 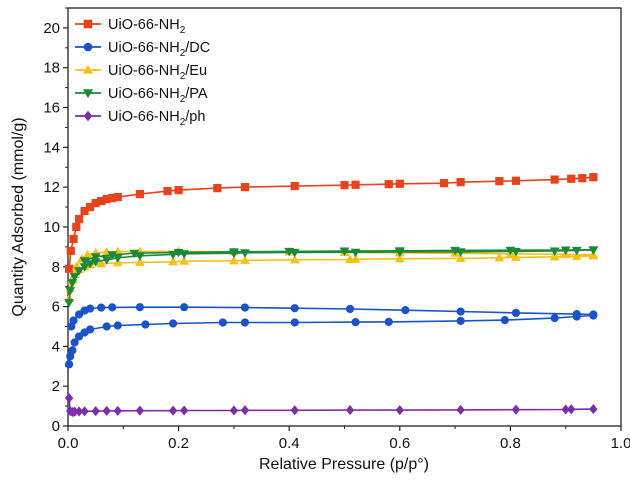 I want to click on y-axis-title: Quantity Adsorbed (mmol/g), so click(x=18, y=216).